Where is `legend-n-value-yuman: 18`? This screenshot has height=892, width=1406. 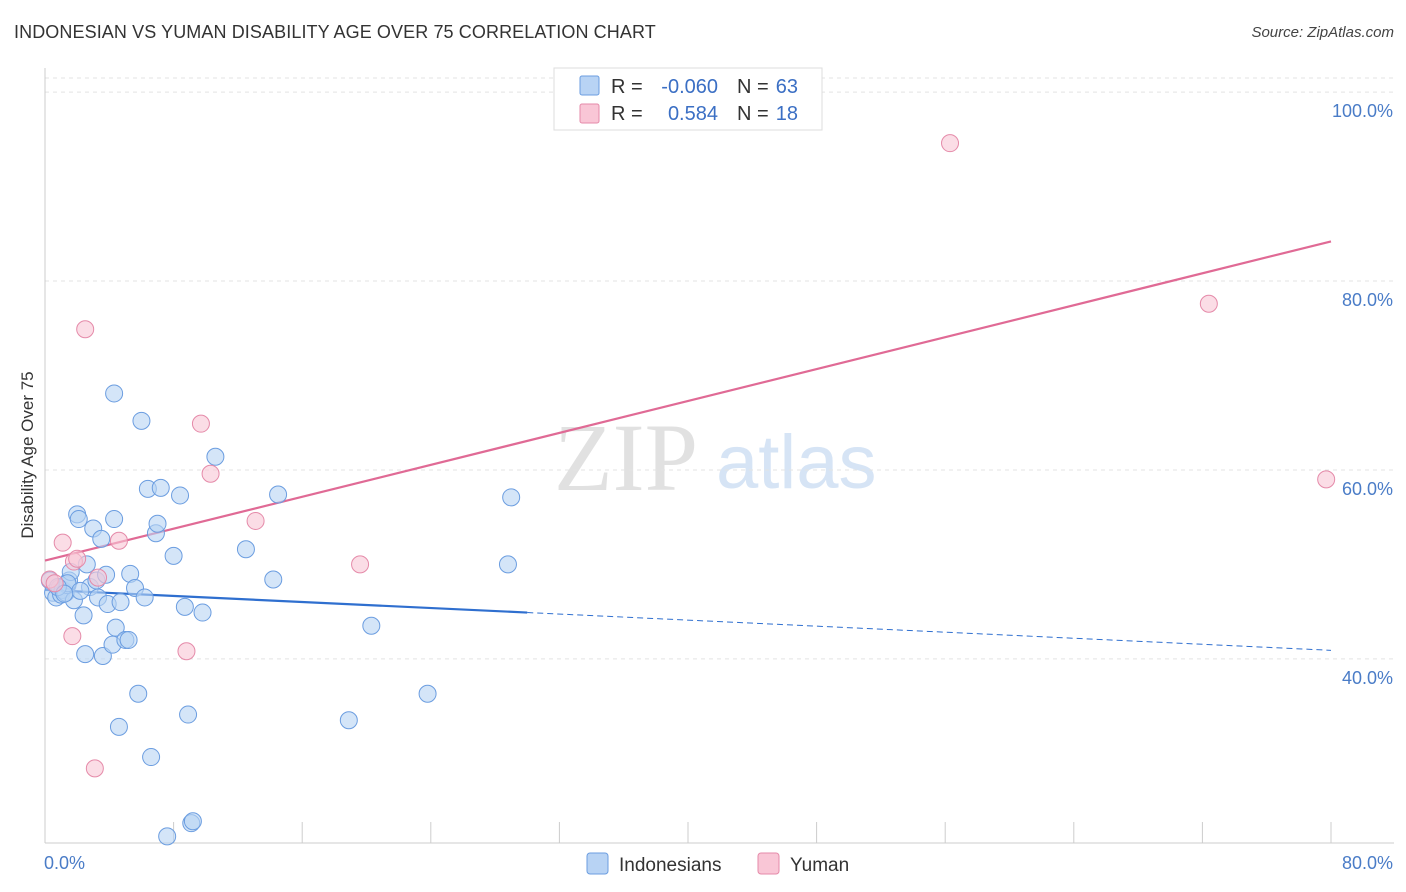 legend-n-value-yuman: 18 is located at coordinates (787, 114).